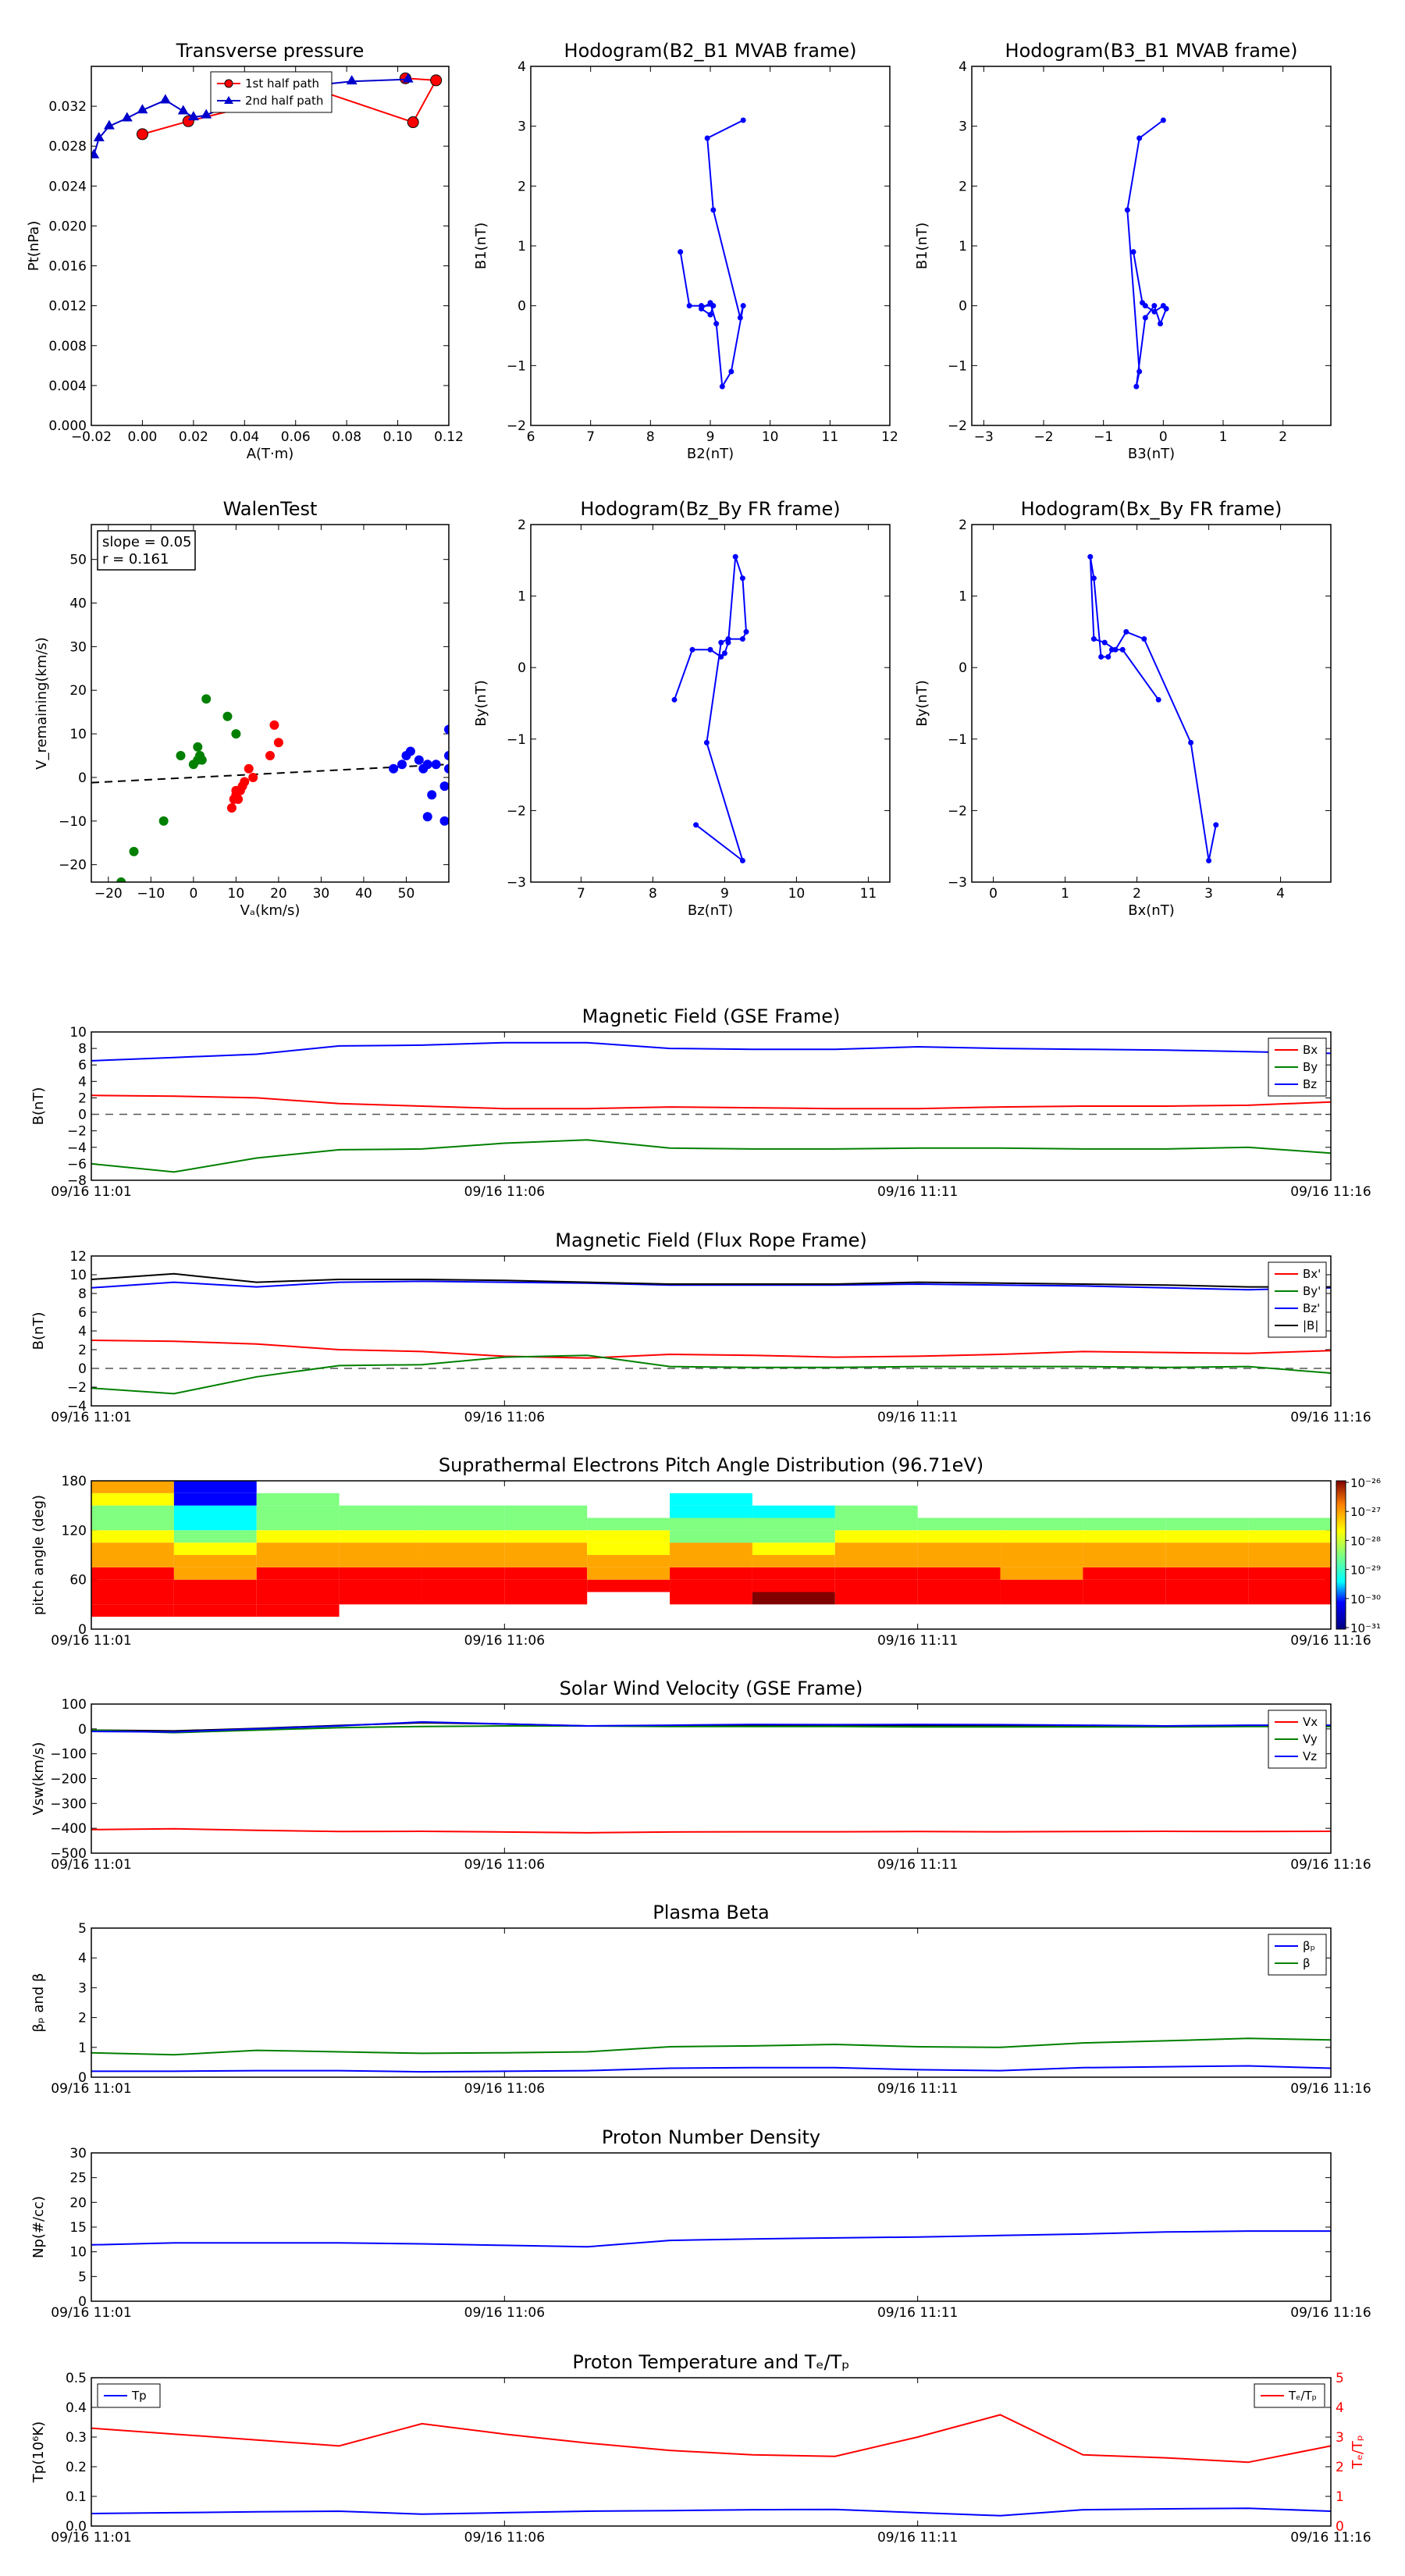 The image size is (1405, 2576). Describe the element at coordinates (82, 1049) in the screenshot. I see `y-tick-label: 8` at that location.